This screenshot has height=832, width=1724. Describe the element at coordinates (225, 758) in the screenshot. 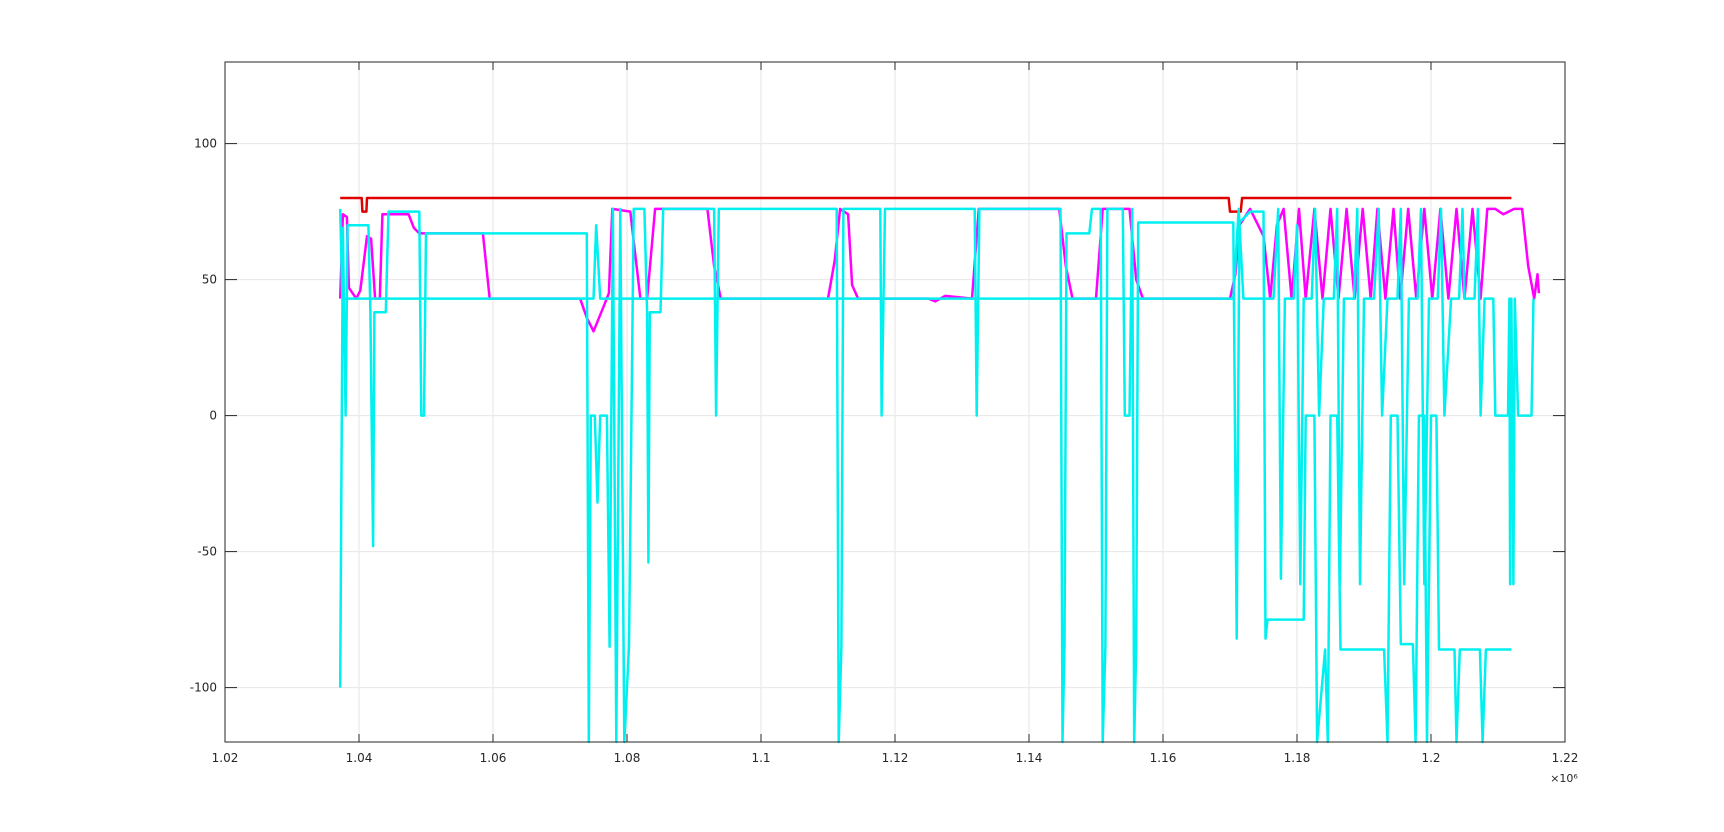

I see `x-tick-label: 1.02` at that location.